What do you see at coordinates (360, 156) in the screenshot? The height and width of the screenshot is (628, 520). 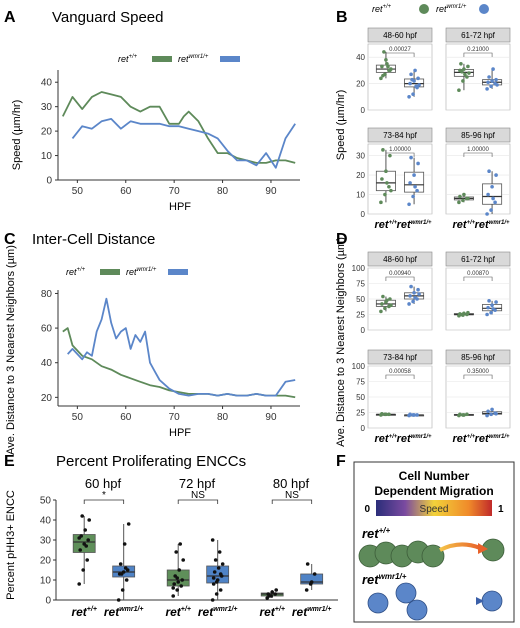 I see `y-tick-label: 30` at bounding box center [360, 156].